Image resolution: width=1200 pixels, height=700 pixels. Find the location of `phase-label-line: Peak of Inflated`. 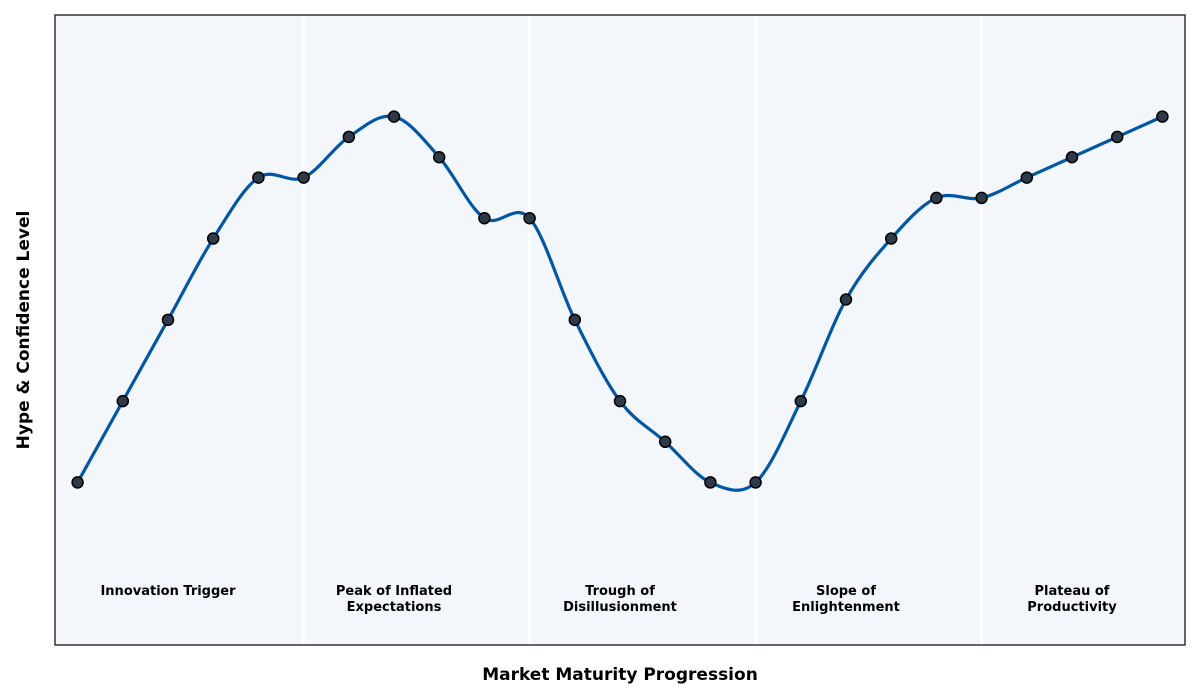

phase-label-line: Peak of Inflated is located at coordinates (394, 591).